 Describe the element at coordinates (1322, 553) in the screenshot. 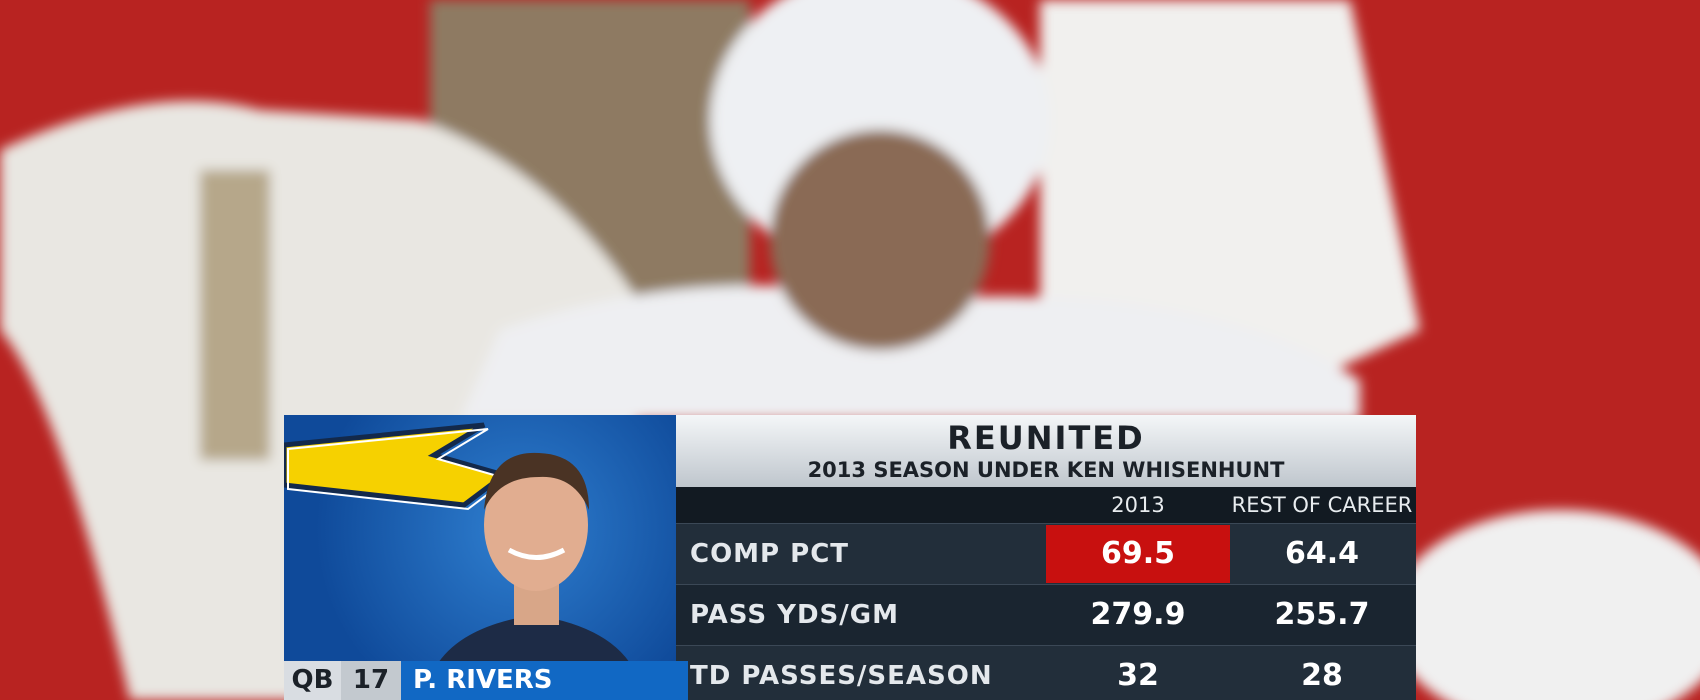

I see `stat-value: 64.4` at that location.